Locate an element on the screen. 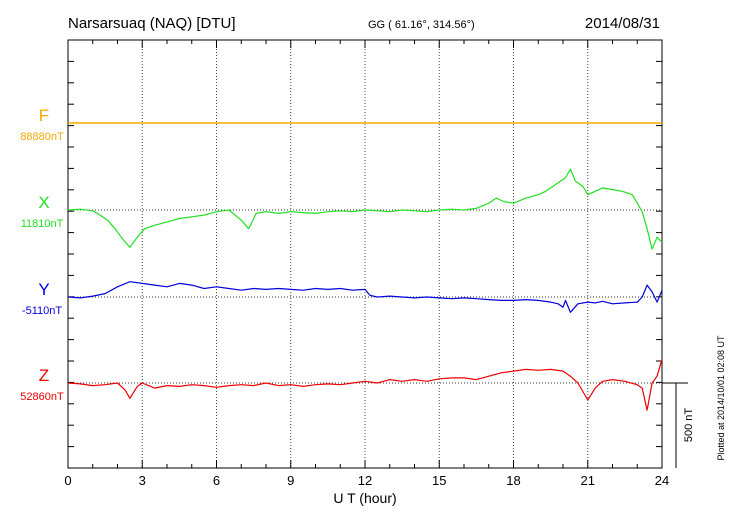 This screenshot has height=520, width=730. baseline-value-f: 88880nT is located at coordinates (42, 137).